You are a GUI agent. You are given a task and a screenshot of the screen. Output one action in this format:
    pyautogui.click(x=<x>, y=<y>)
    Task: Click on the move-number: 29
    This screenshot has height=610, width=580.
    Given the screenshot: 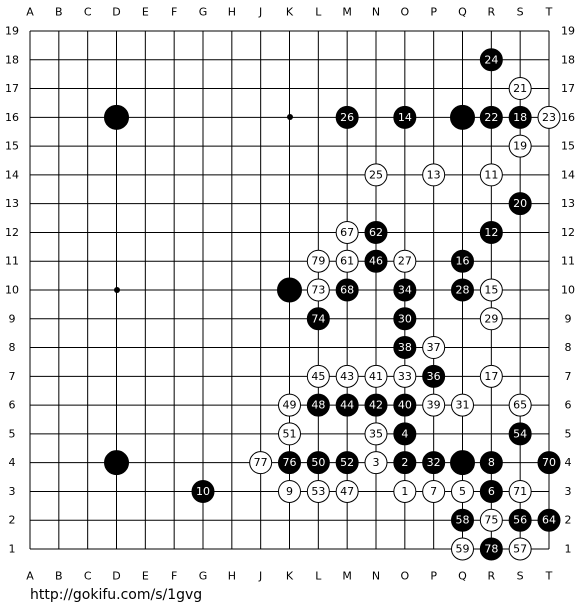 What is the action you would take?
    pyautogui.click(x=491, y=318)
    